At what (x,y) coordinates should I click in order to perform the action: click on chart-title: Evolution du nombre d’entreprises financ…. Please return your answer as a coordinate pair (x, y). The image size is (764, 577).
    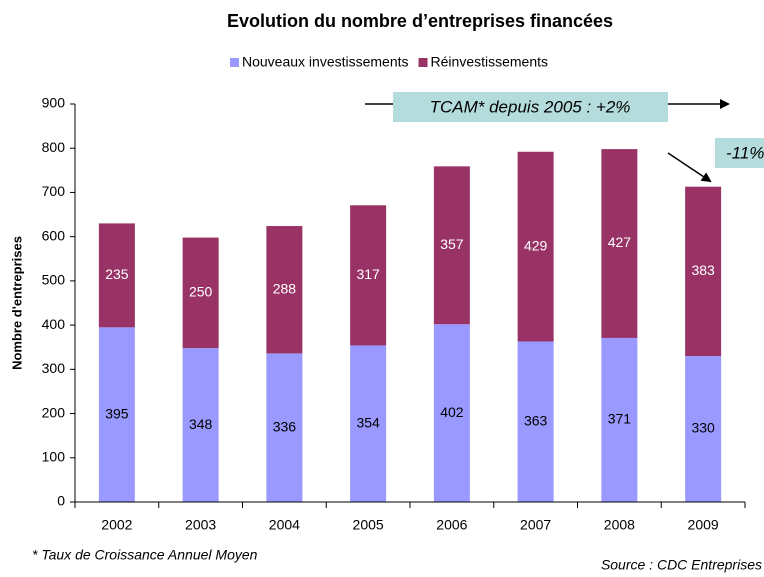
    Looking at the image, I should click on (420, 21).